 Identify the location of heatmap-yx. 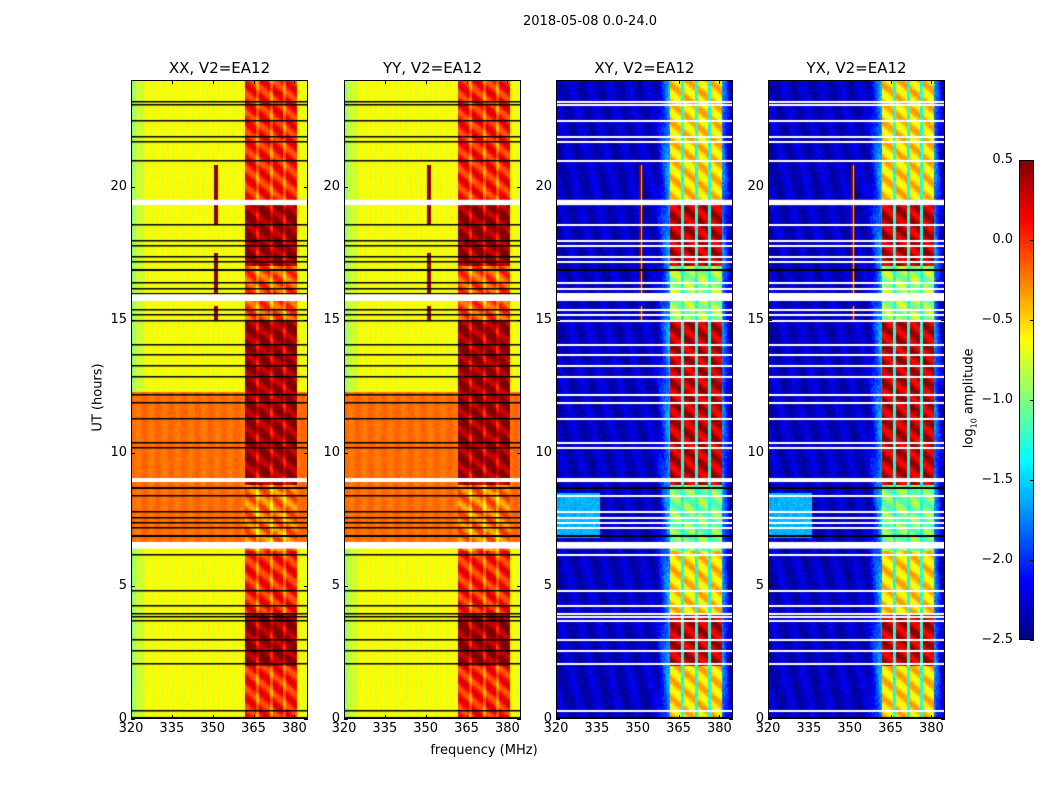
(856, 399).